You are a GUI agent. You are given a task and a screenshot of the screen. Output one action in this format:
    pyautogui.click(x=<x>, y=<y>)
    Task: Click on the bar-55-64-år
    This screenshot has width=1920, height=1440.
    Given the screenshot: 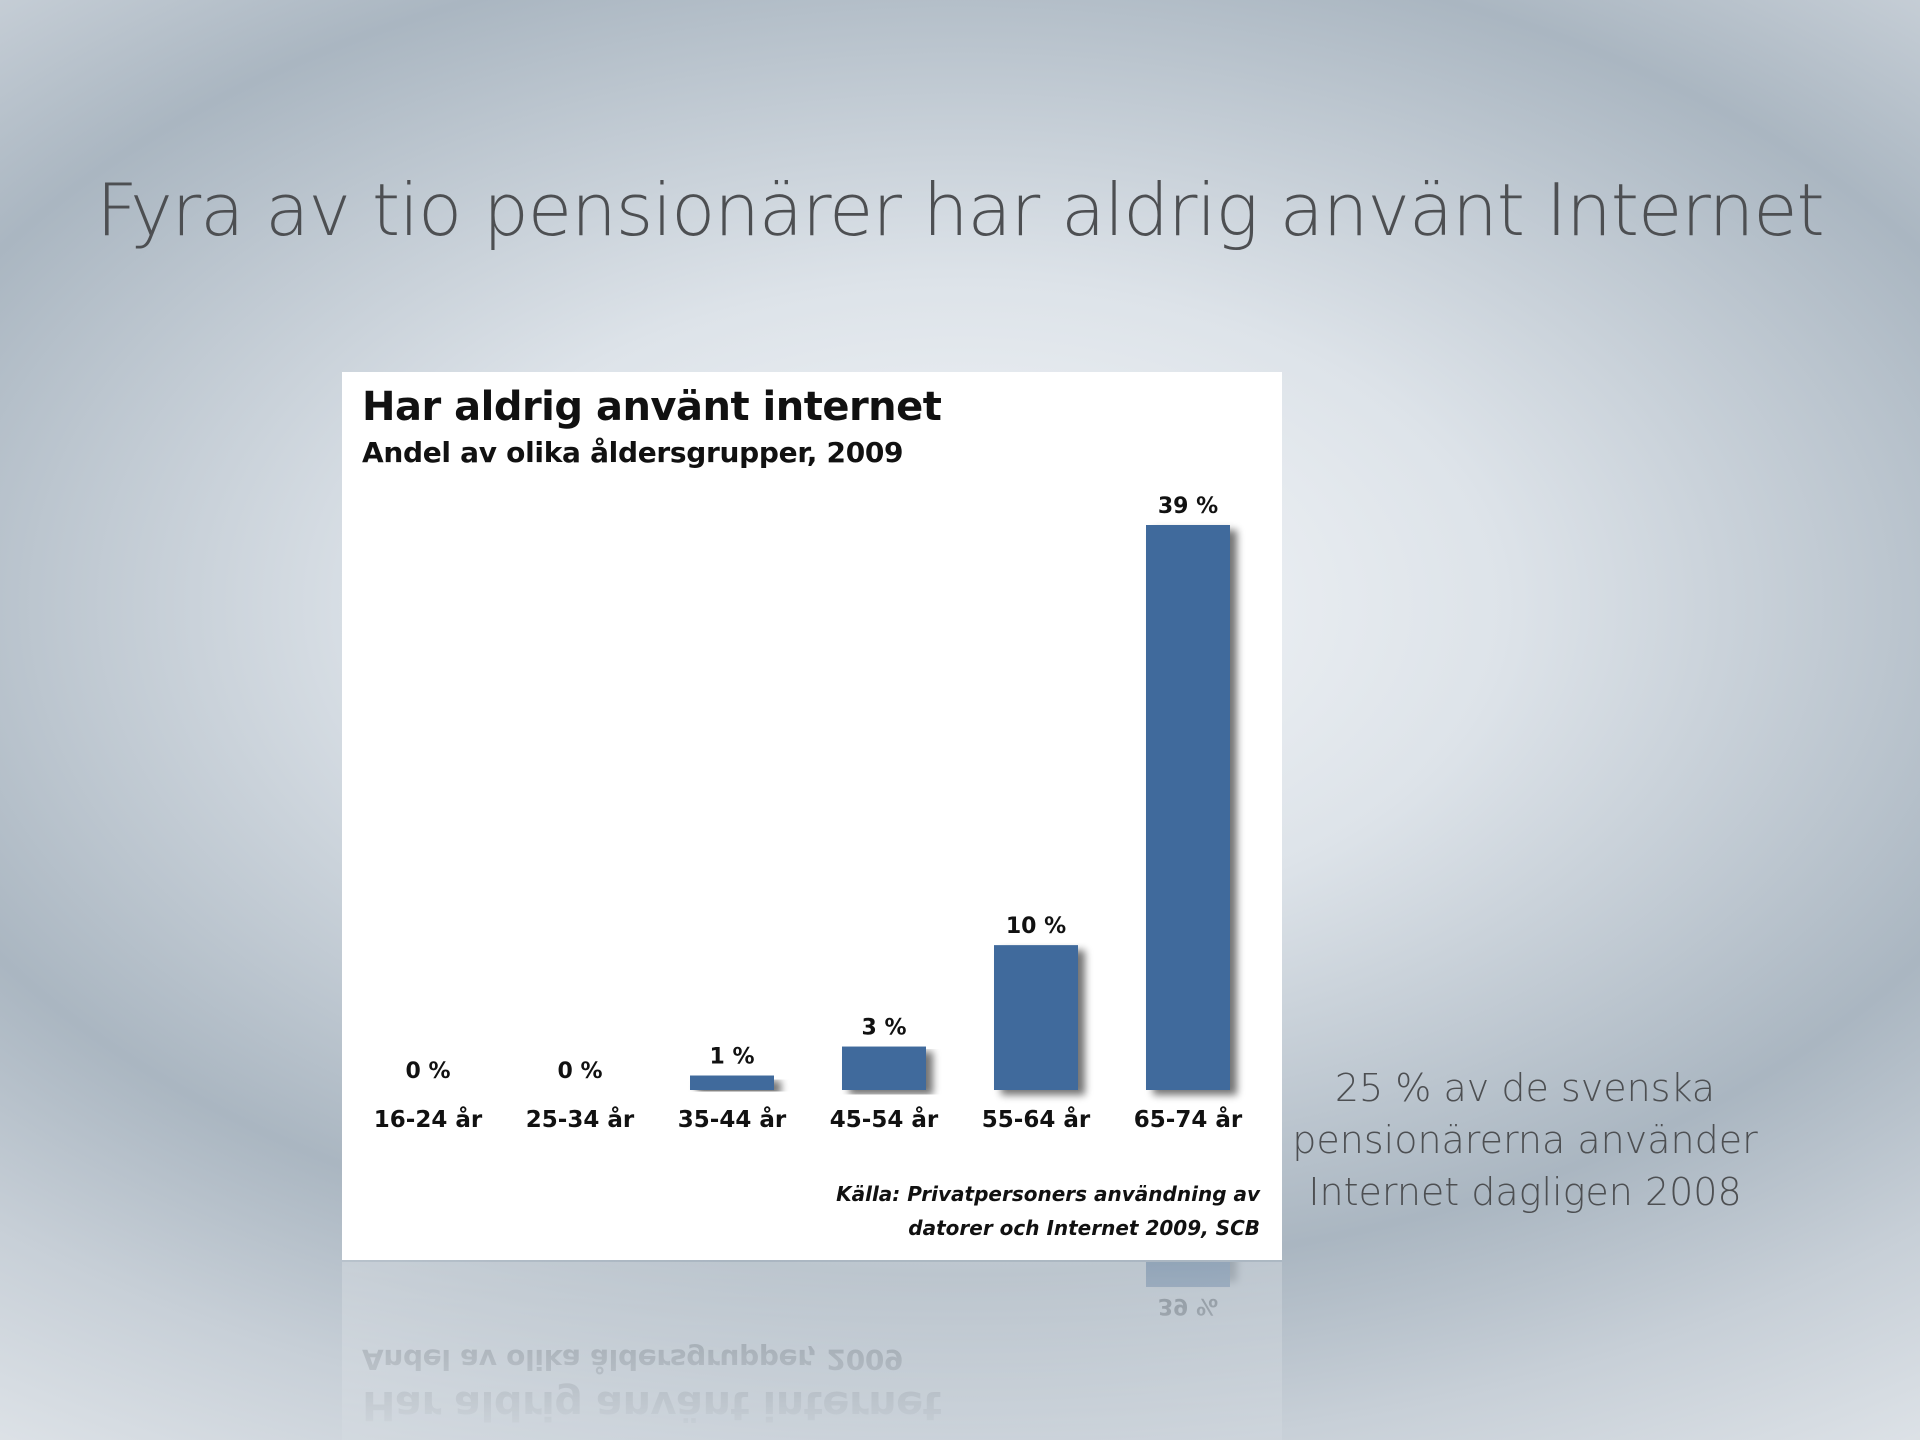 What is the action you would take?
    pyautogui.click(x=1036, y=1017)
    